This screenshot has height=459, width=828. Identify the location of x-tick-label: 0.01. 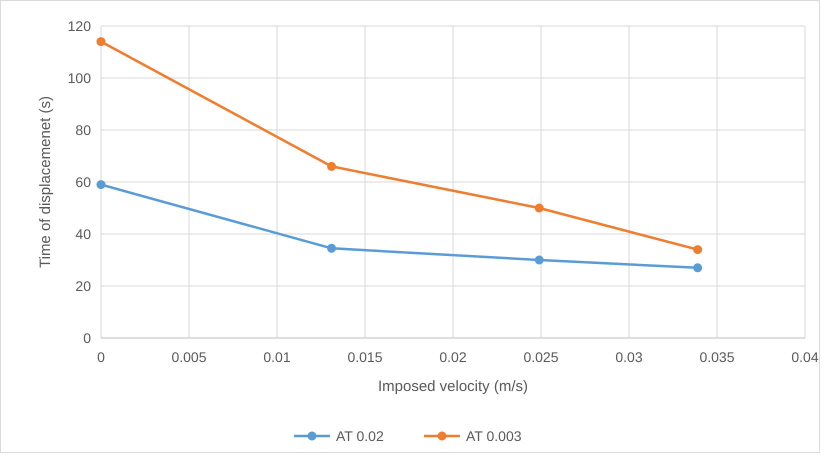
(277, 357).